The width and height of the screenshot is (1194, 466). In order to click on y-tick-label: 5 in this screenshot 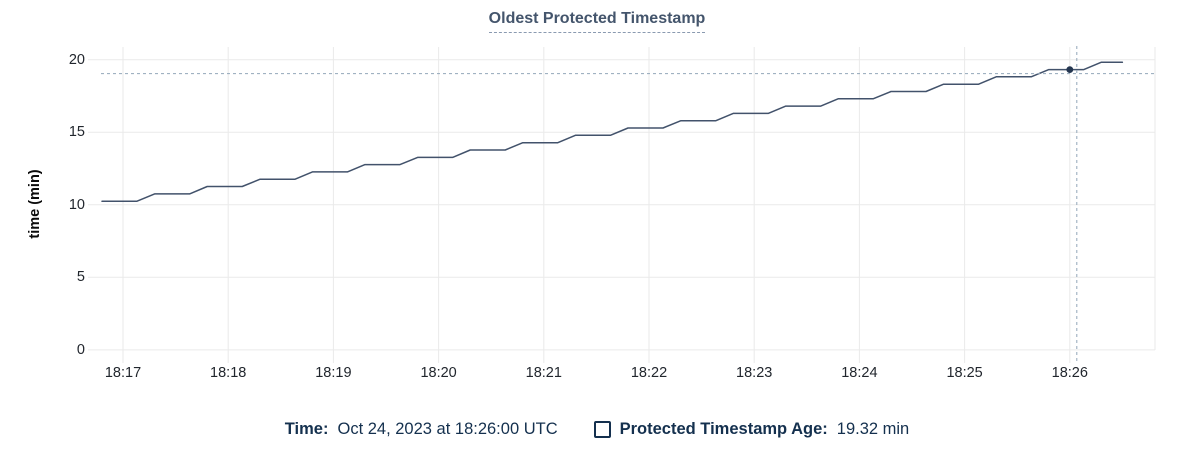, I will do `click(80, 277)`.